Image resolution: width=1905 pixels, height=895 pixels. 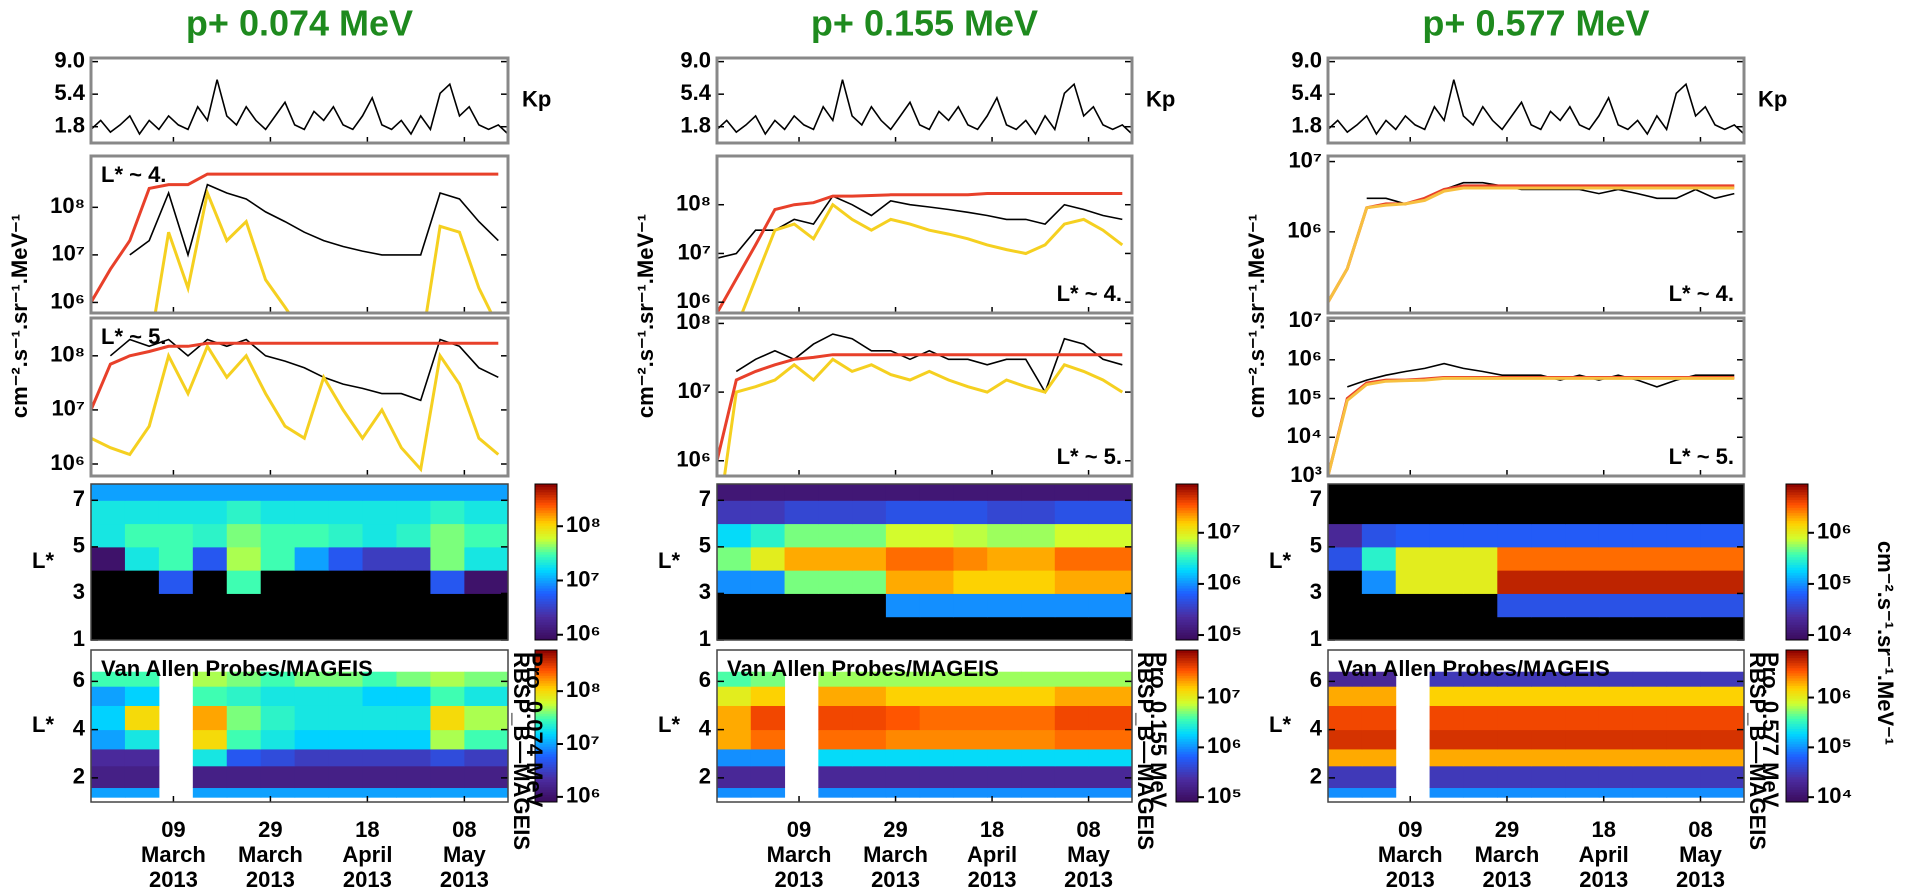 I want to click on x-tick-label: 2013, so click(x=992, y=879).